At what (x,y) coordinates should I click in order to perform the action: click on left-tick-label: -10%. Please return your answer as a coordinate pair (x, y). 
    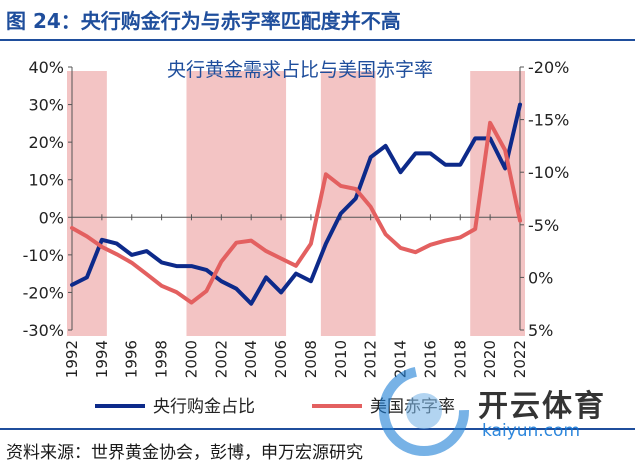
    Looking at the image, I should click on (43, 255).